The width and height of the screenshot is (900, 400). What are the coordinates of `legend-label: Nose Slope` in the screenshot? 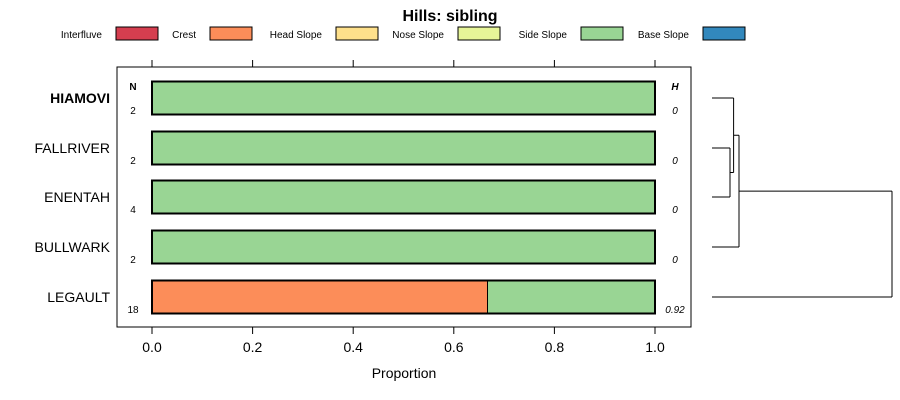 It's located at (418, 35).